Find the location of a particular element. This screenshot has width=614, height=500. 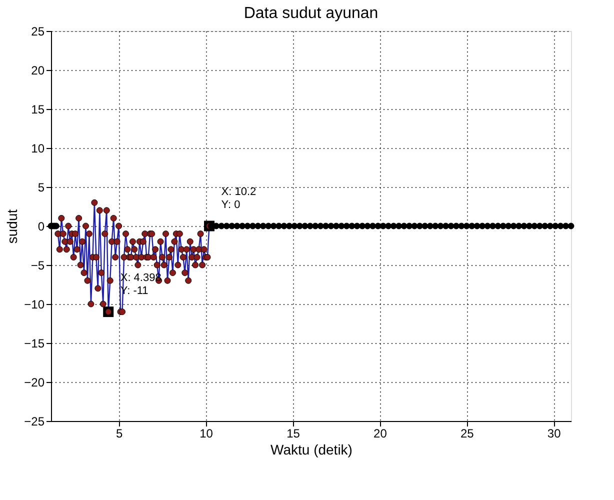

y-tick-label: 10 is located at coordinates (38, 149).